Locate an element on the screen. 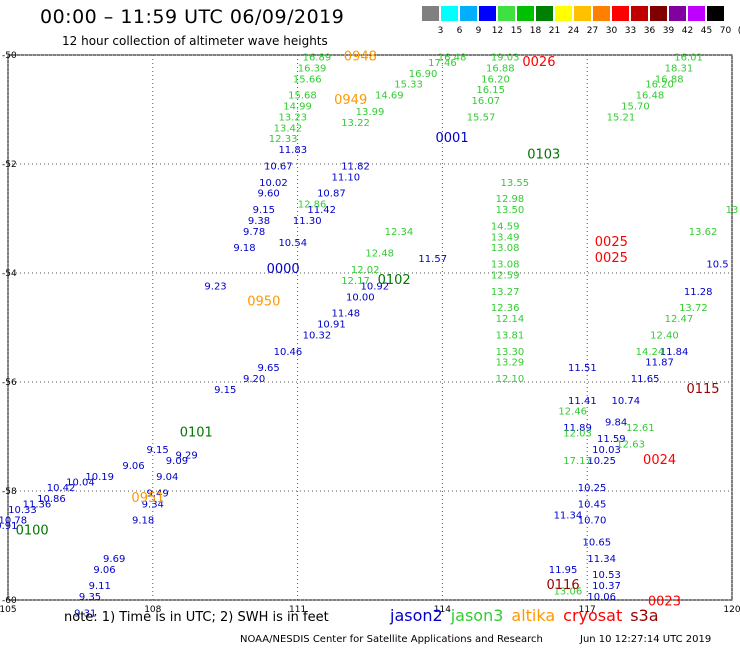 The image size is (740, 650). jason3-point-label: 12.47 is located at coordinates (679, 319).